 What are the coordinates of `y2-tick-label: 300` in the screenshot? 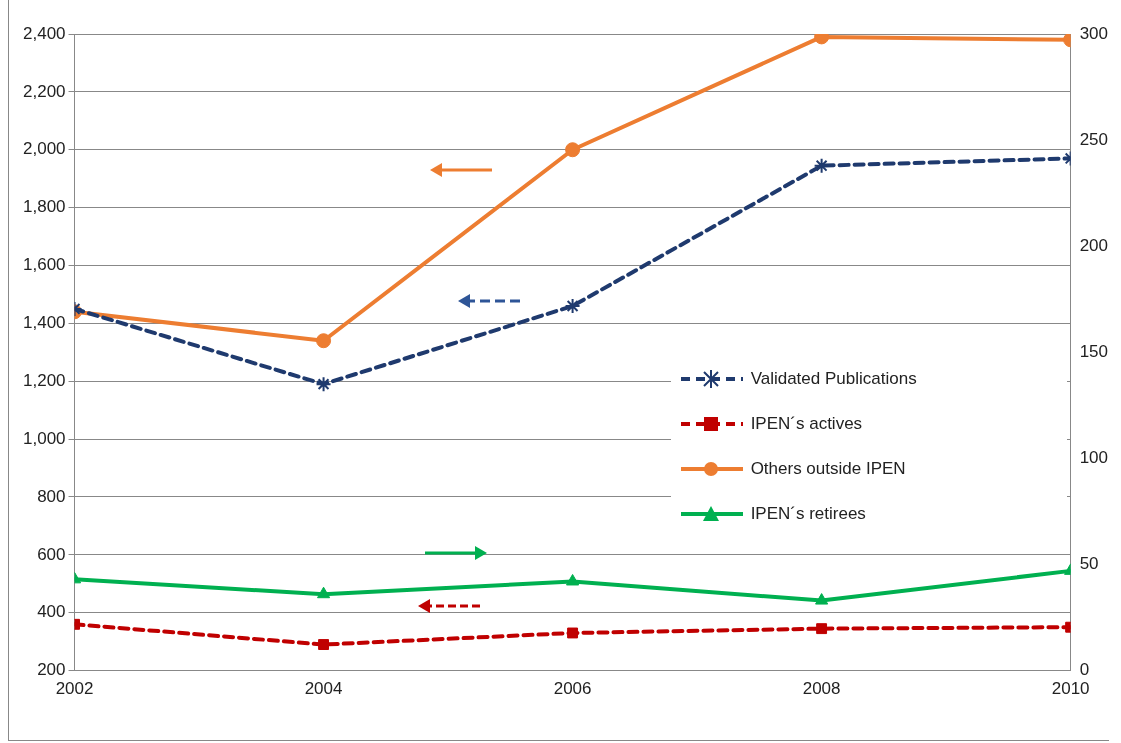 It's located at (1094, 33).